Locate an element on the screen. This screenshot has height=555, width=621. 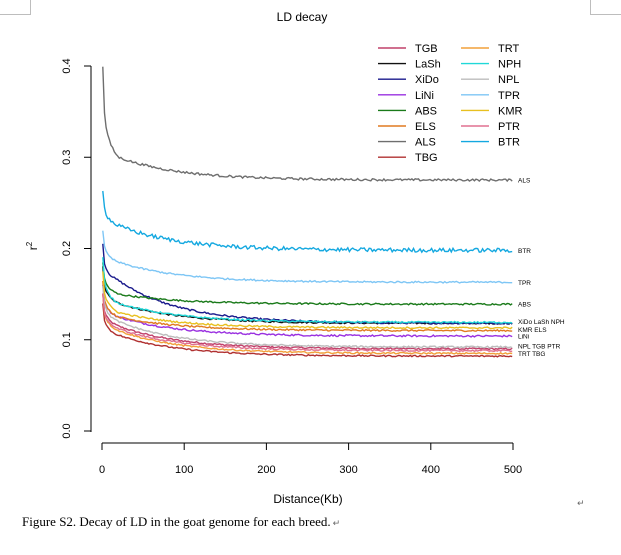
x-tick-label: 400 is located at coordinates (431, 470).